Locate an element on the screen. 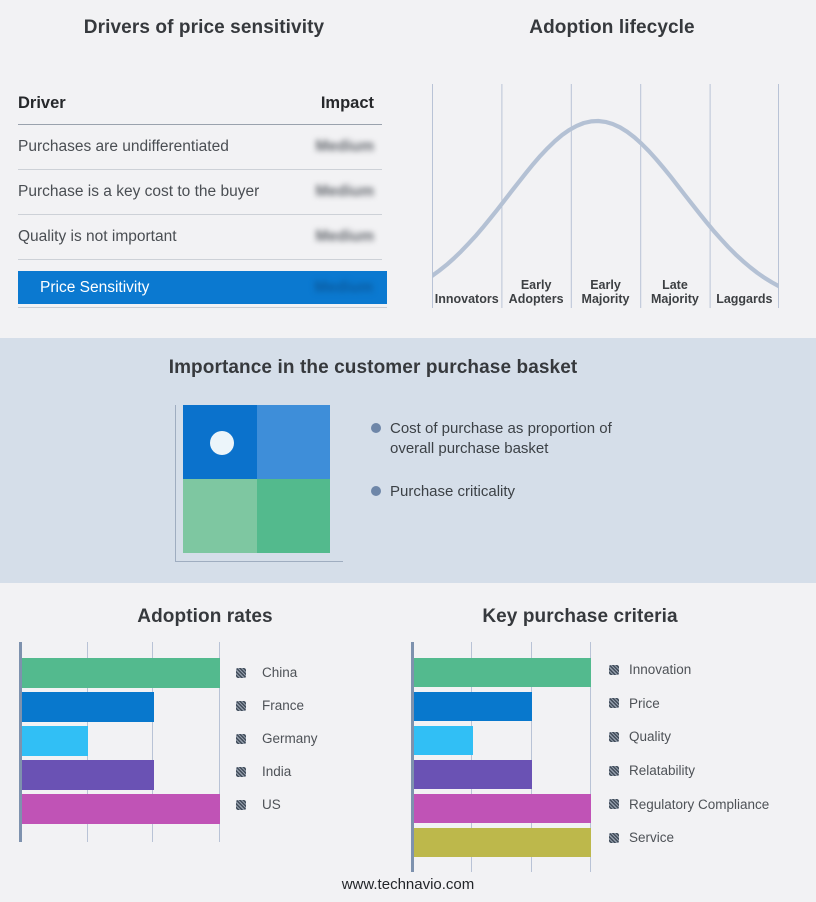  legend-label: Germany is located at coordinates (290, 738).